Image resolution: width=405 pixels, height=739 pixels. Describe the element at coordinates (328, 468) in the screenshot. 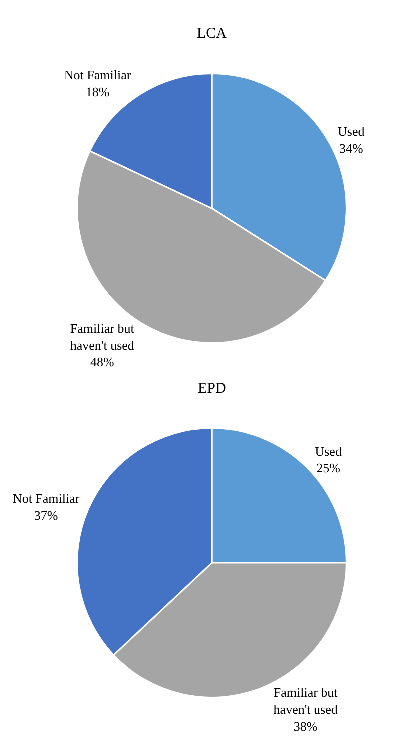

I see `data-label: 25%` at that location.